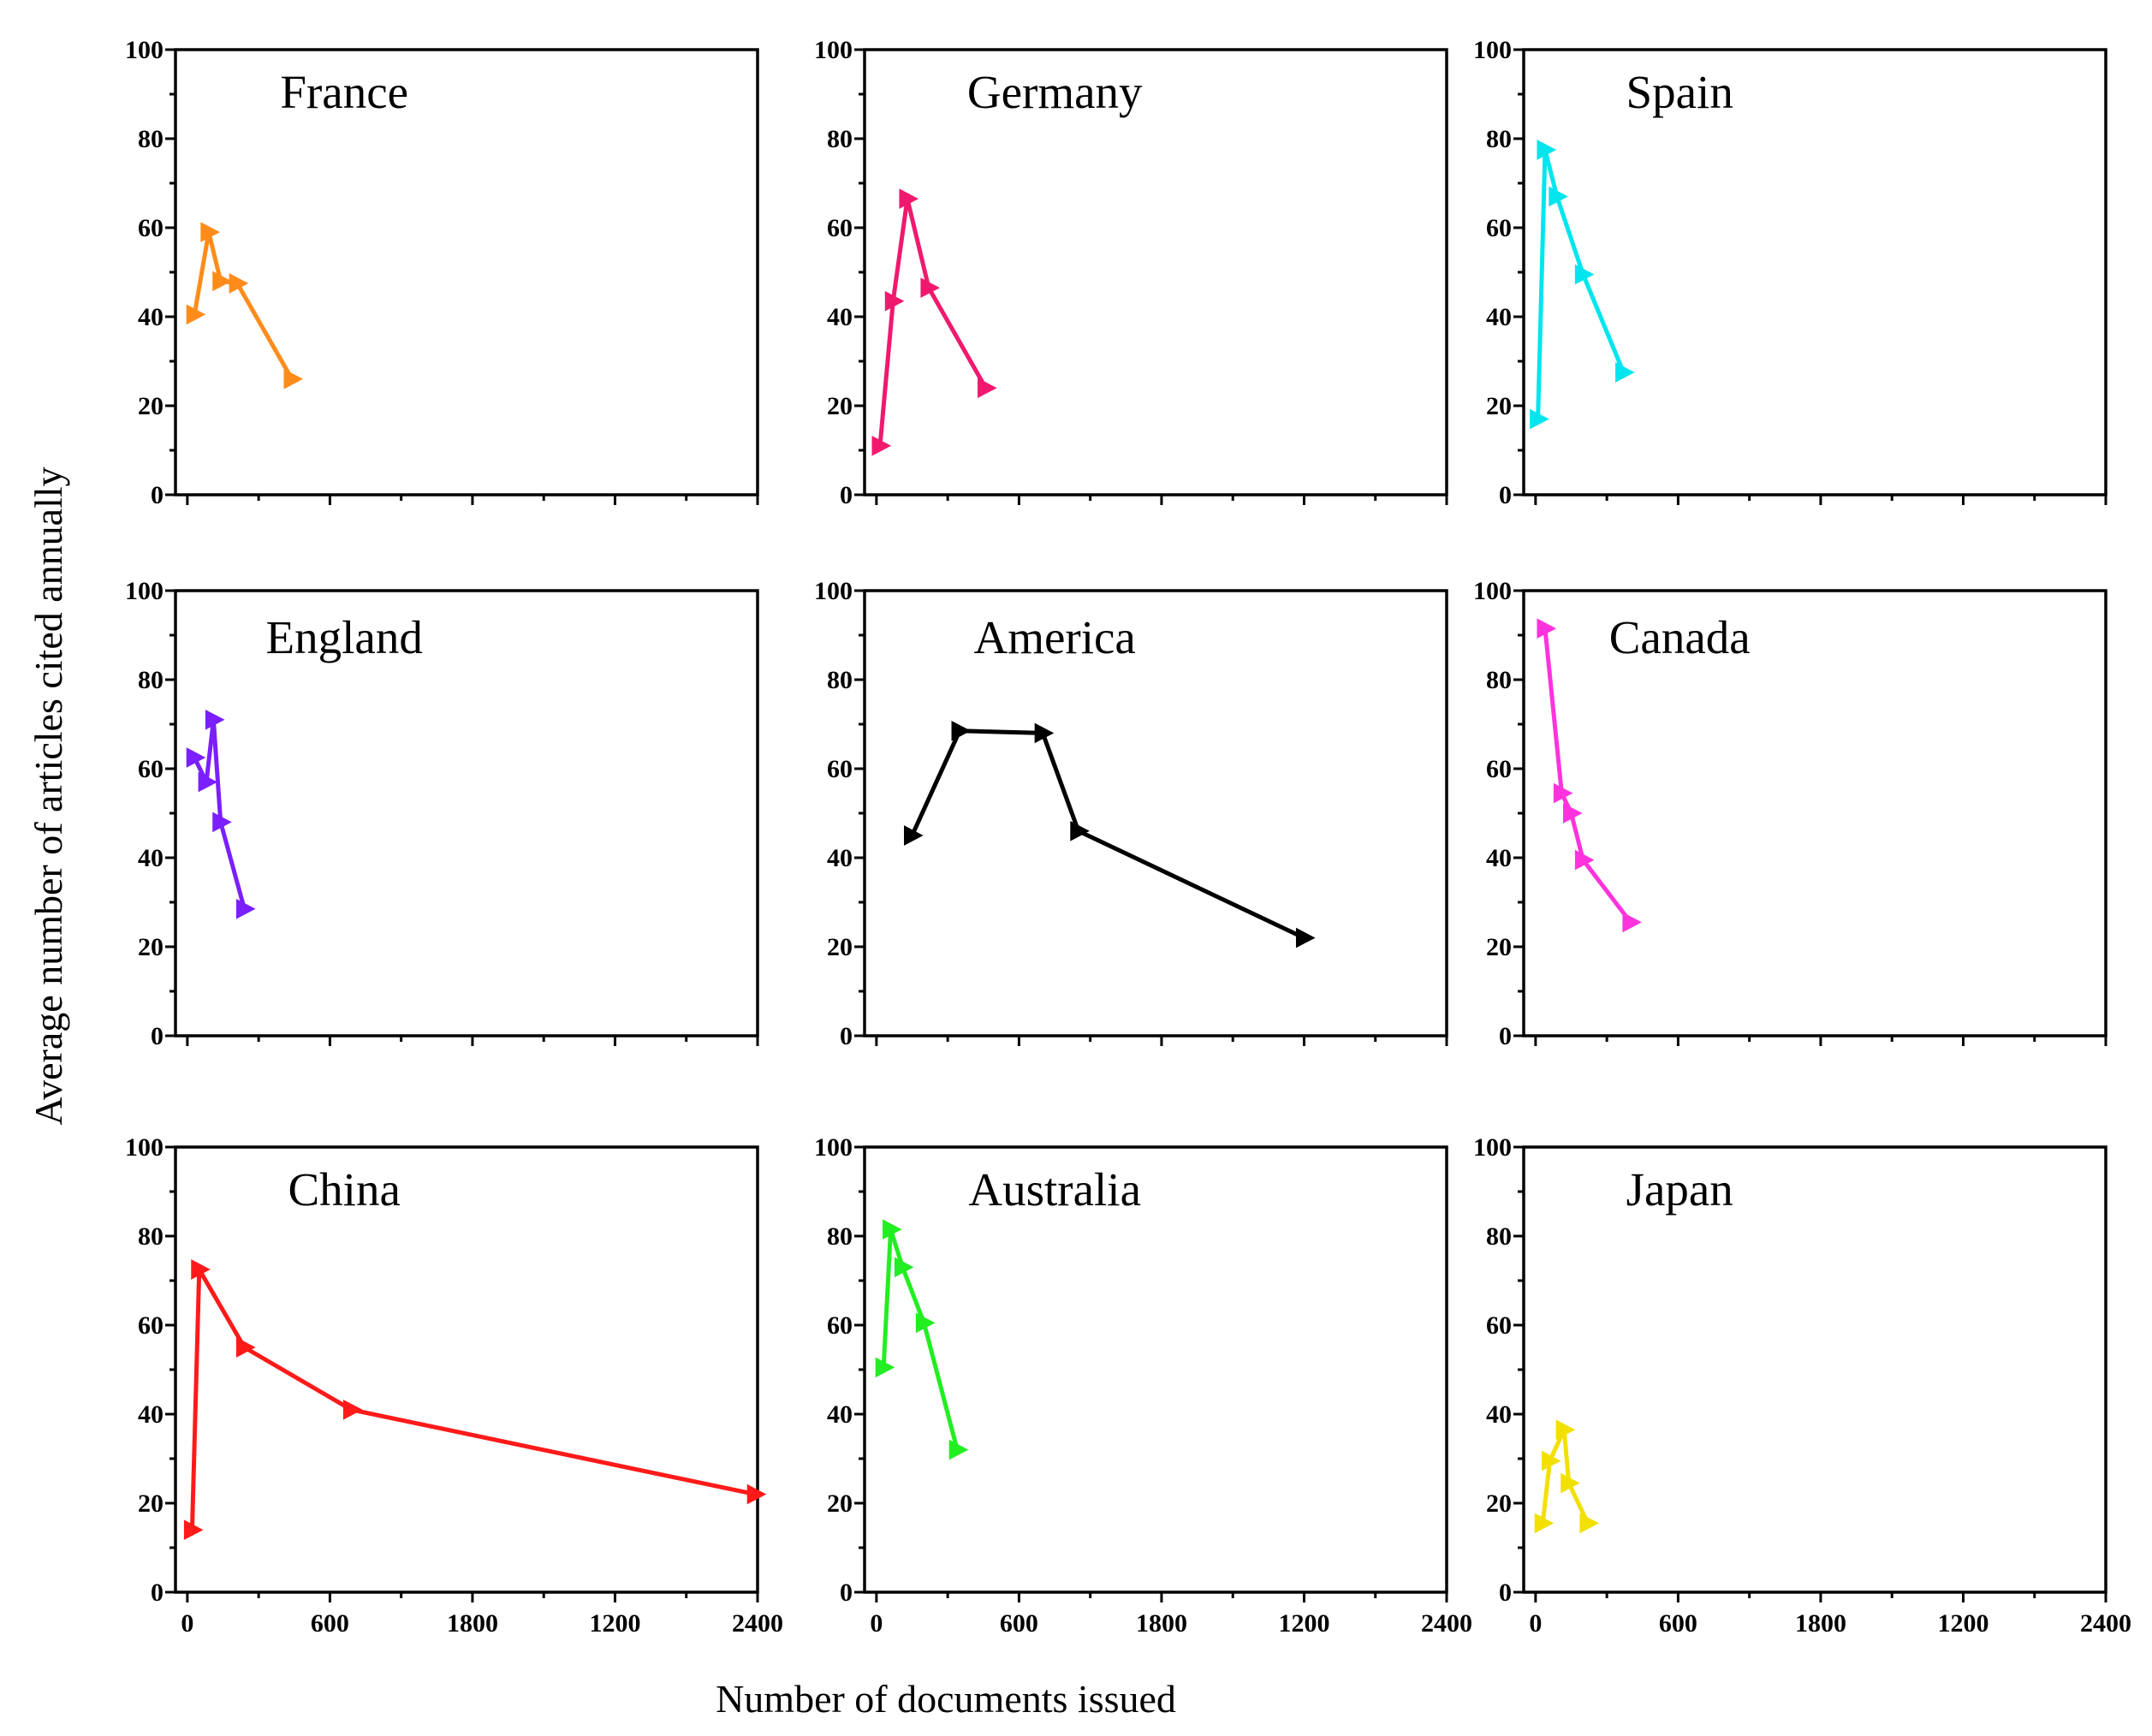 Image resolution: width=2152 pixels, height=1736 pixels. I want to click on panel-america: 0 20 40 60 80 100 America, so click(1131, 814).